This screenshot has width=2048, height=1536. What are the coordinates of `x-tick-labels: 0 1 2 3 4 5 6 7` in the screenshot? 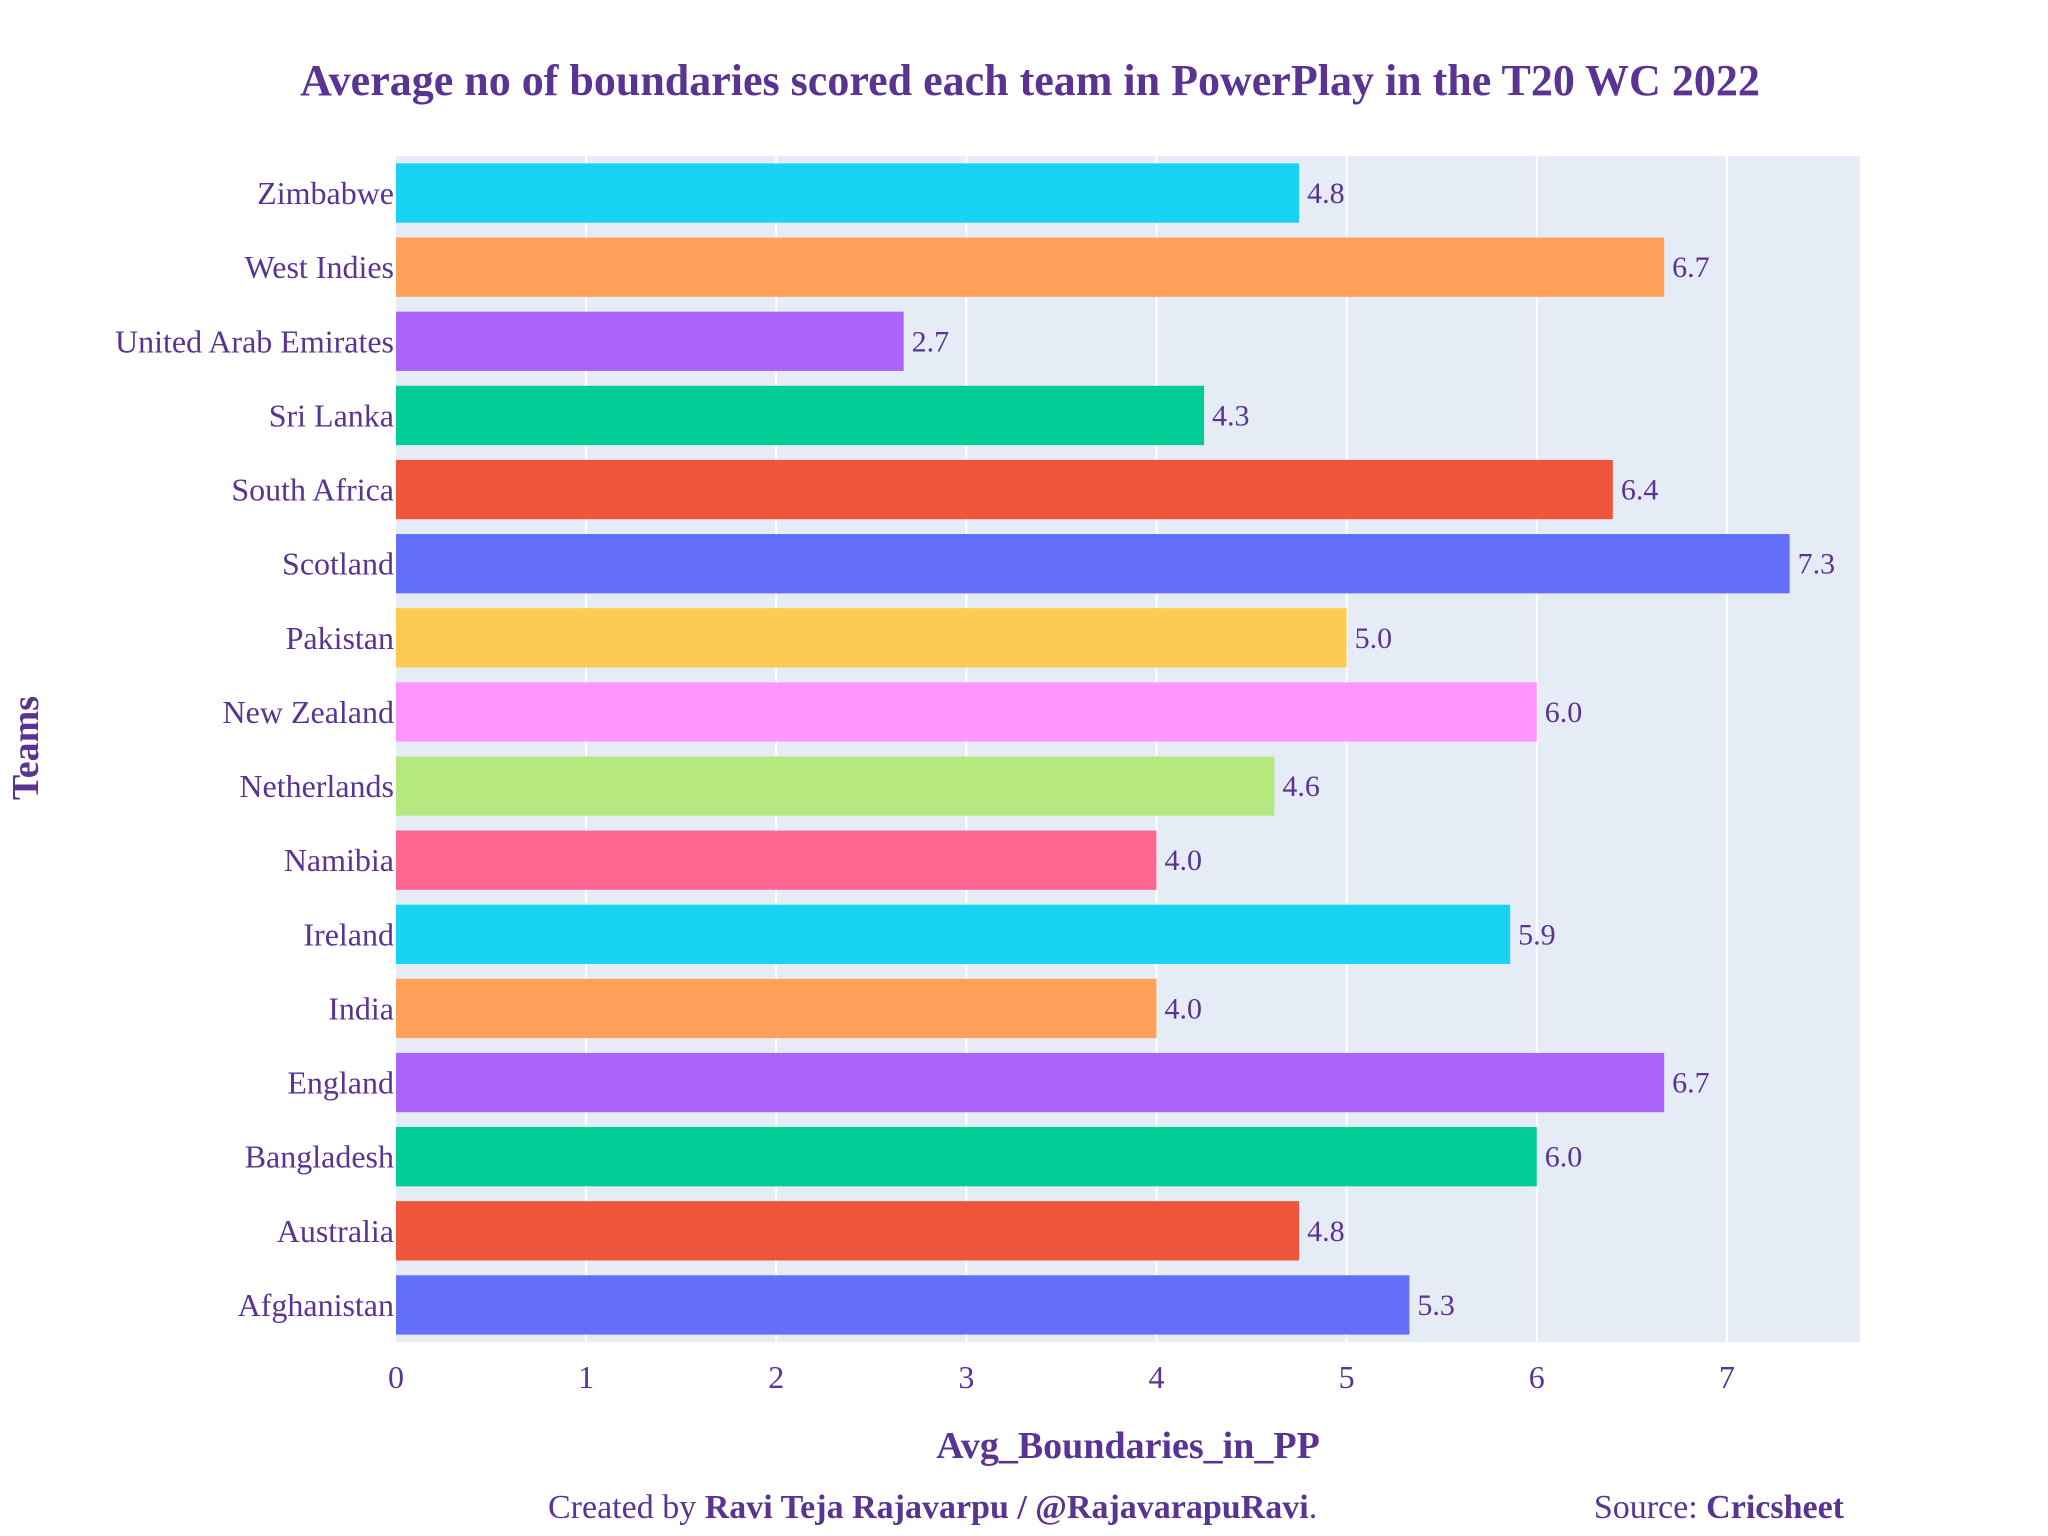 It's located at (1061, 1377).